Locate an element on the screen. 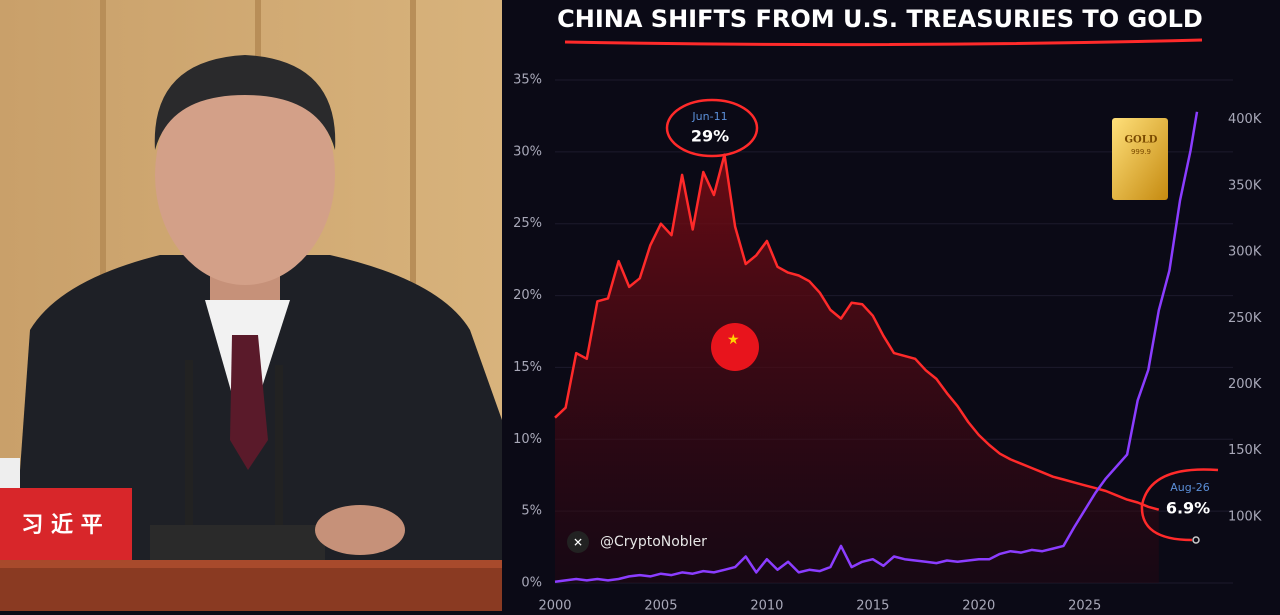 Image resolution: width=1280 pixels, height=615 pixels. y-tick-label: 15% is located at coordinates (527, 367).